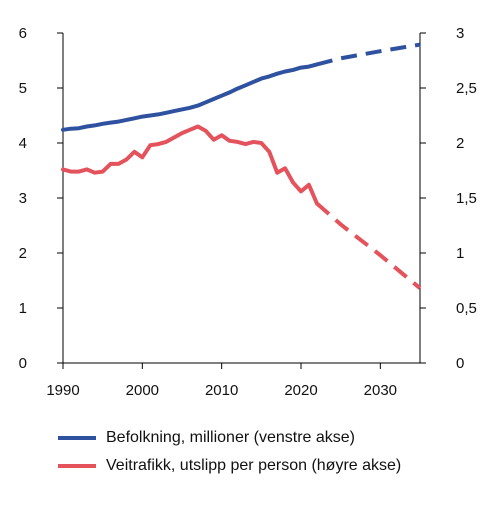 Image resolution: width=500 pixels, height=506 pixels. I want to click on left-axis-tick-label: 3, so click(23, 198).